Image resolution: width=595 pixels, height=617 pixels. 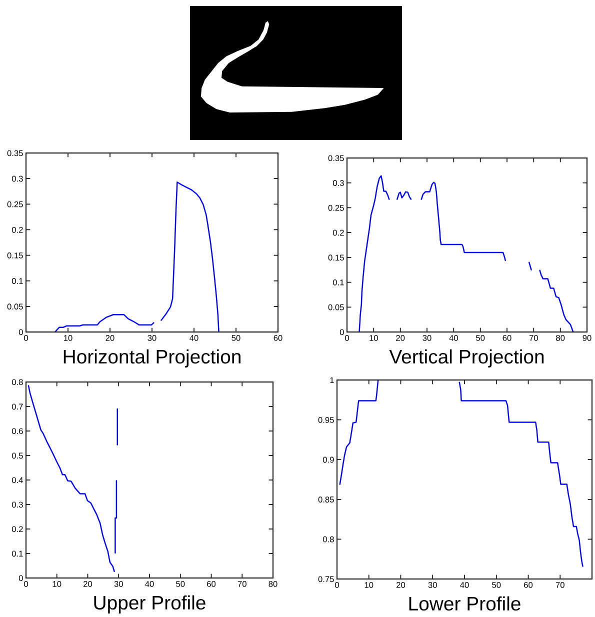 What do you see at coordinates (326, 579) in the screenshot?
I see `y-tick-label: 0.75` at bounding box center [326, 579].